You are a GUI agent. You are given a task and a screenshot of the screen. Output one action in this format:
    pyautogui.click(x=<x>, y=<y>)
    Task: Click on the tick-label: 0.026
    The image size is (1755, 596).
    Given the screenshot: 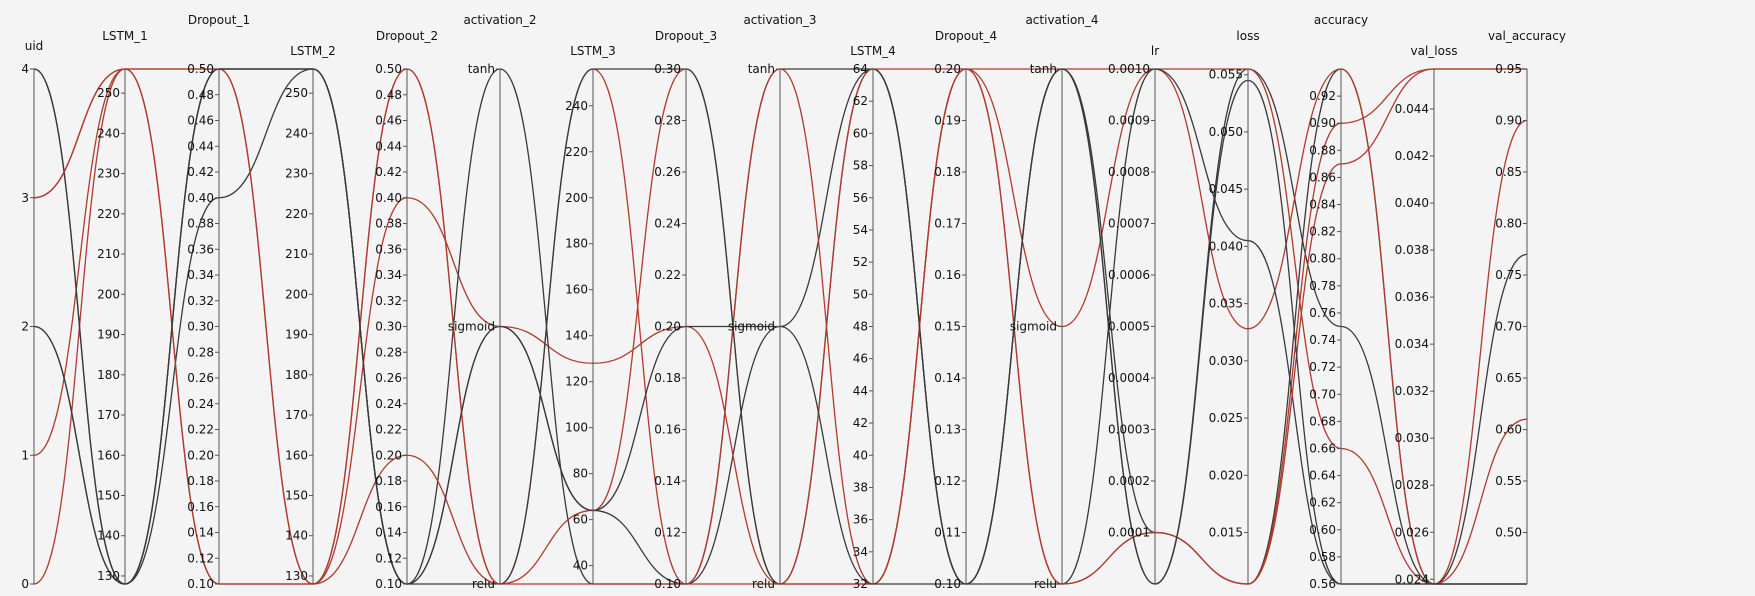 What is the action you would take?
    pyautogui.click(x=1412, y=532)
    